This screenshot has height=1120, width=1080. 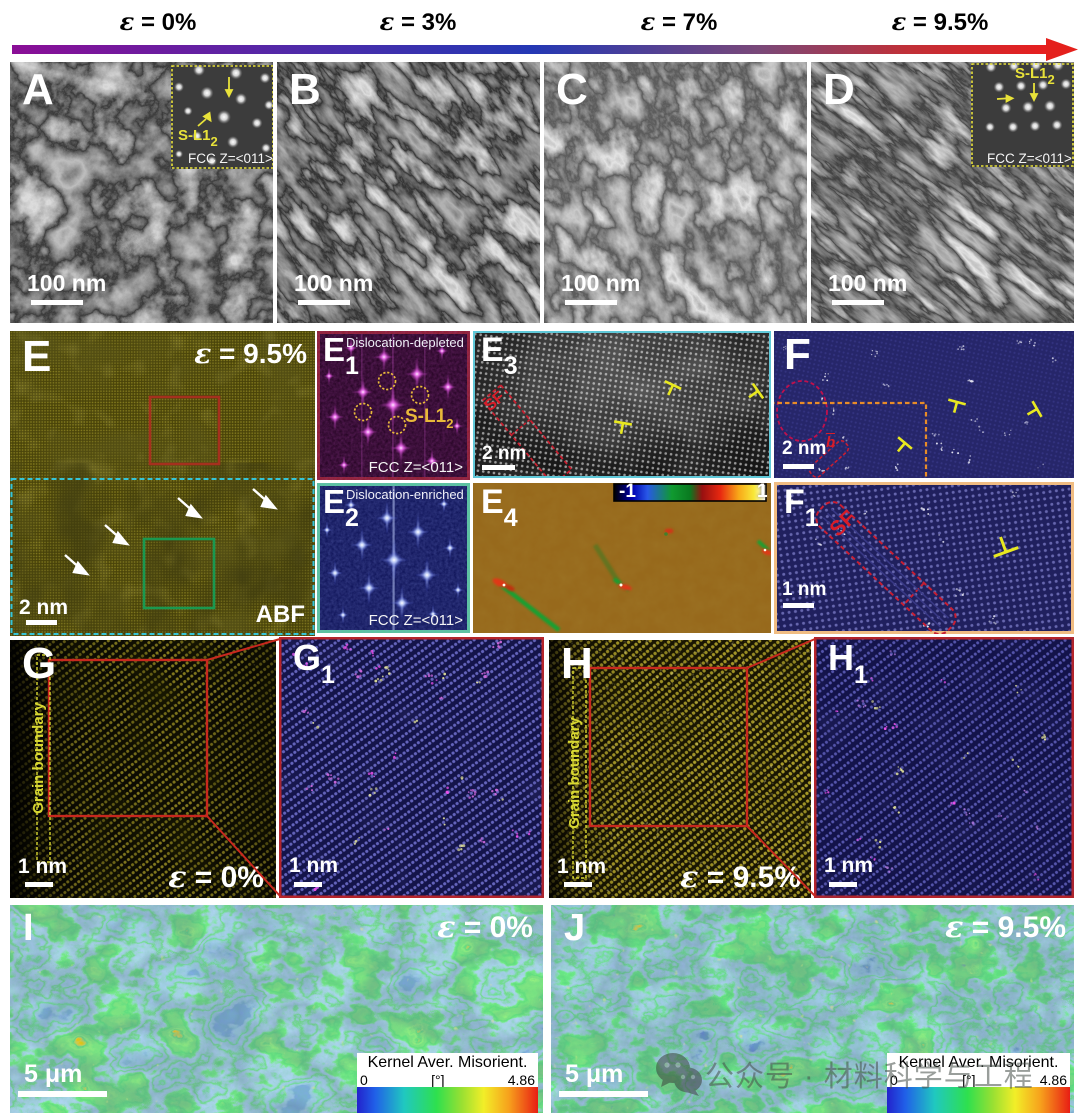 What do you see at coordinates (352, 366) in the screenshot?
I see `panels-e1-sub-text: 1` at bounding box center [352, 366].